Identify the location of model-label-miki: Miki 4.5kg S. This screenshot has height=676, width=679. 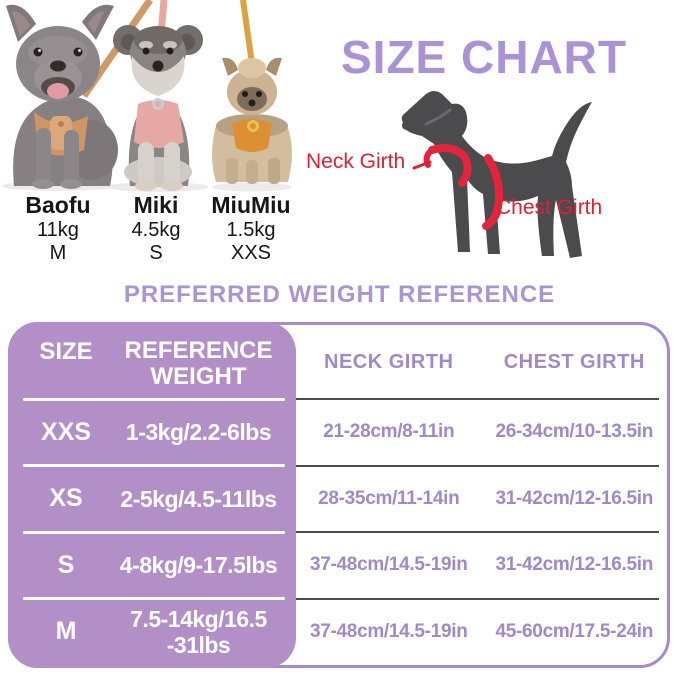
(156, 228).